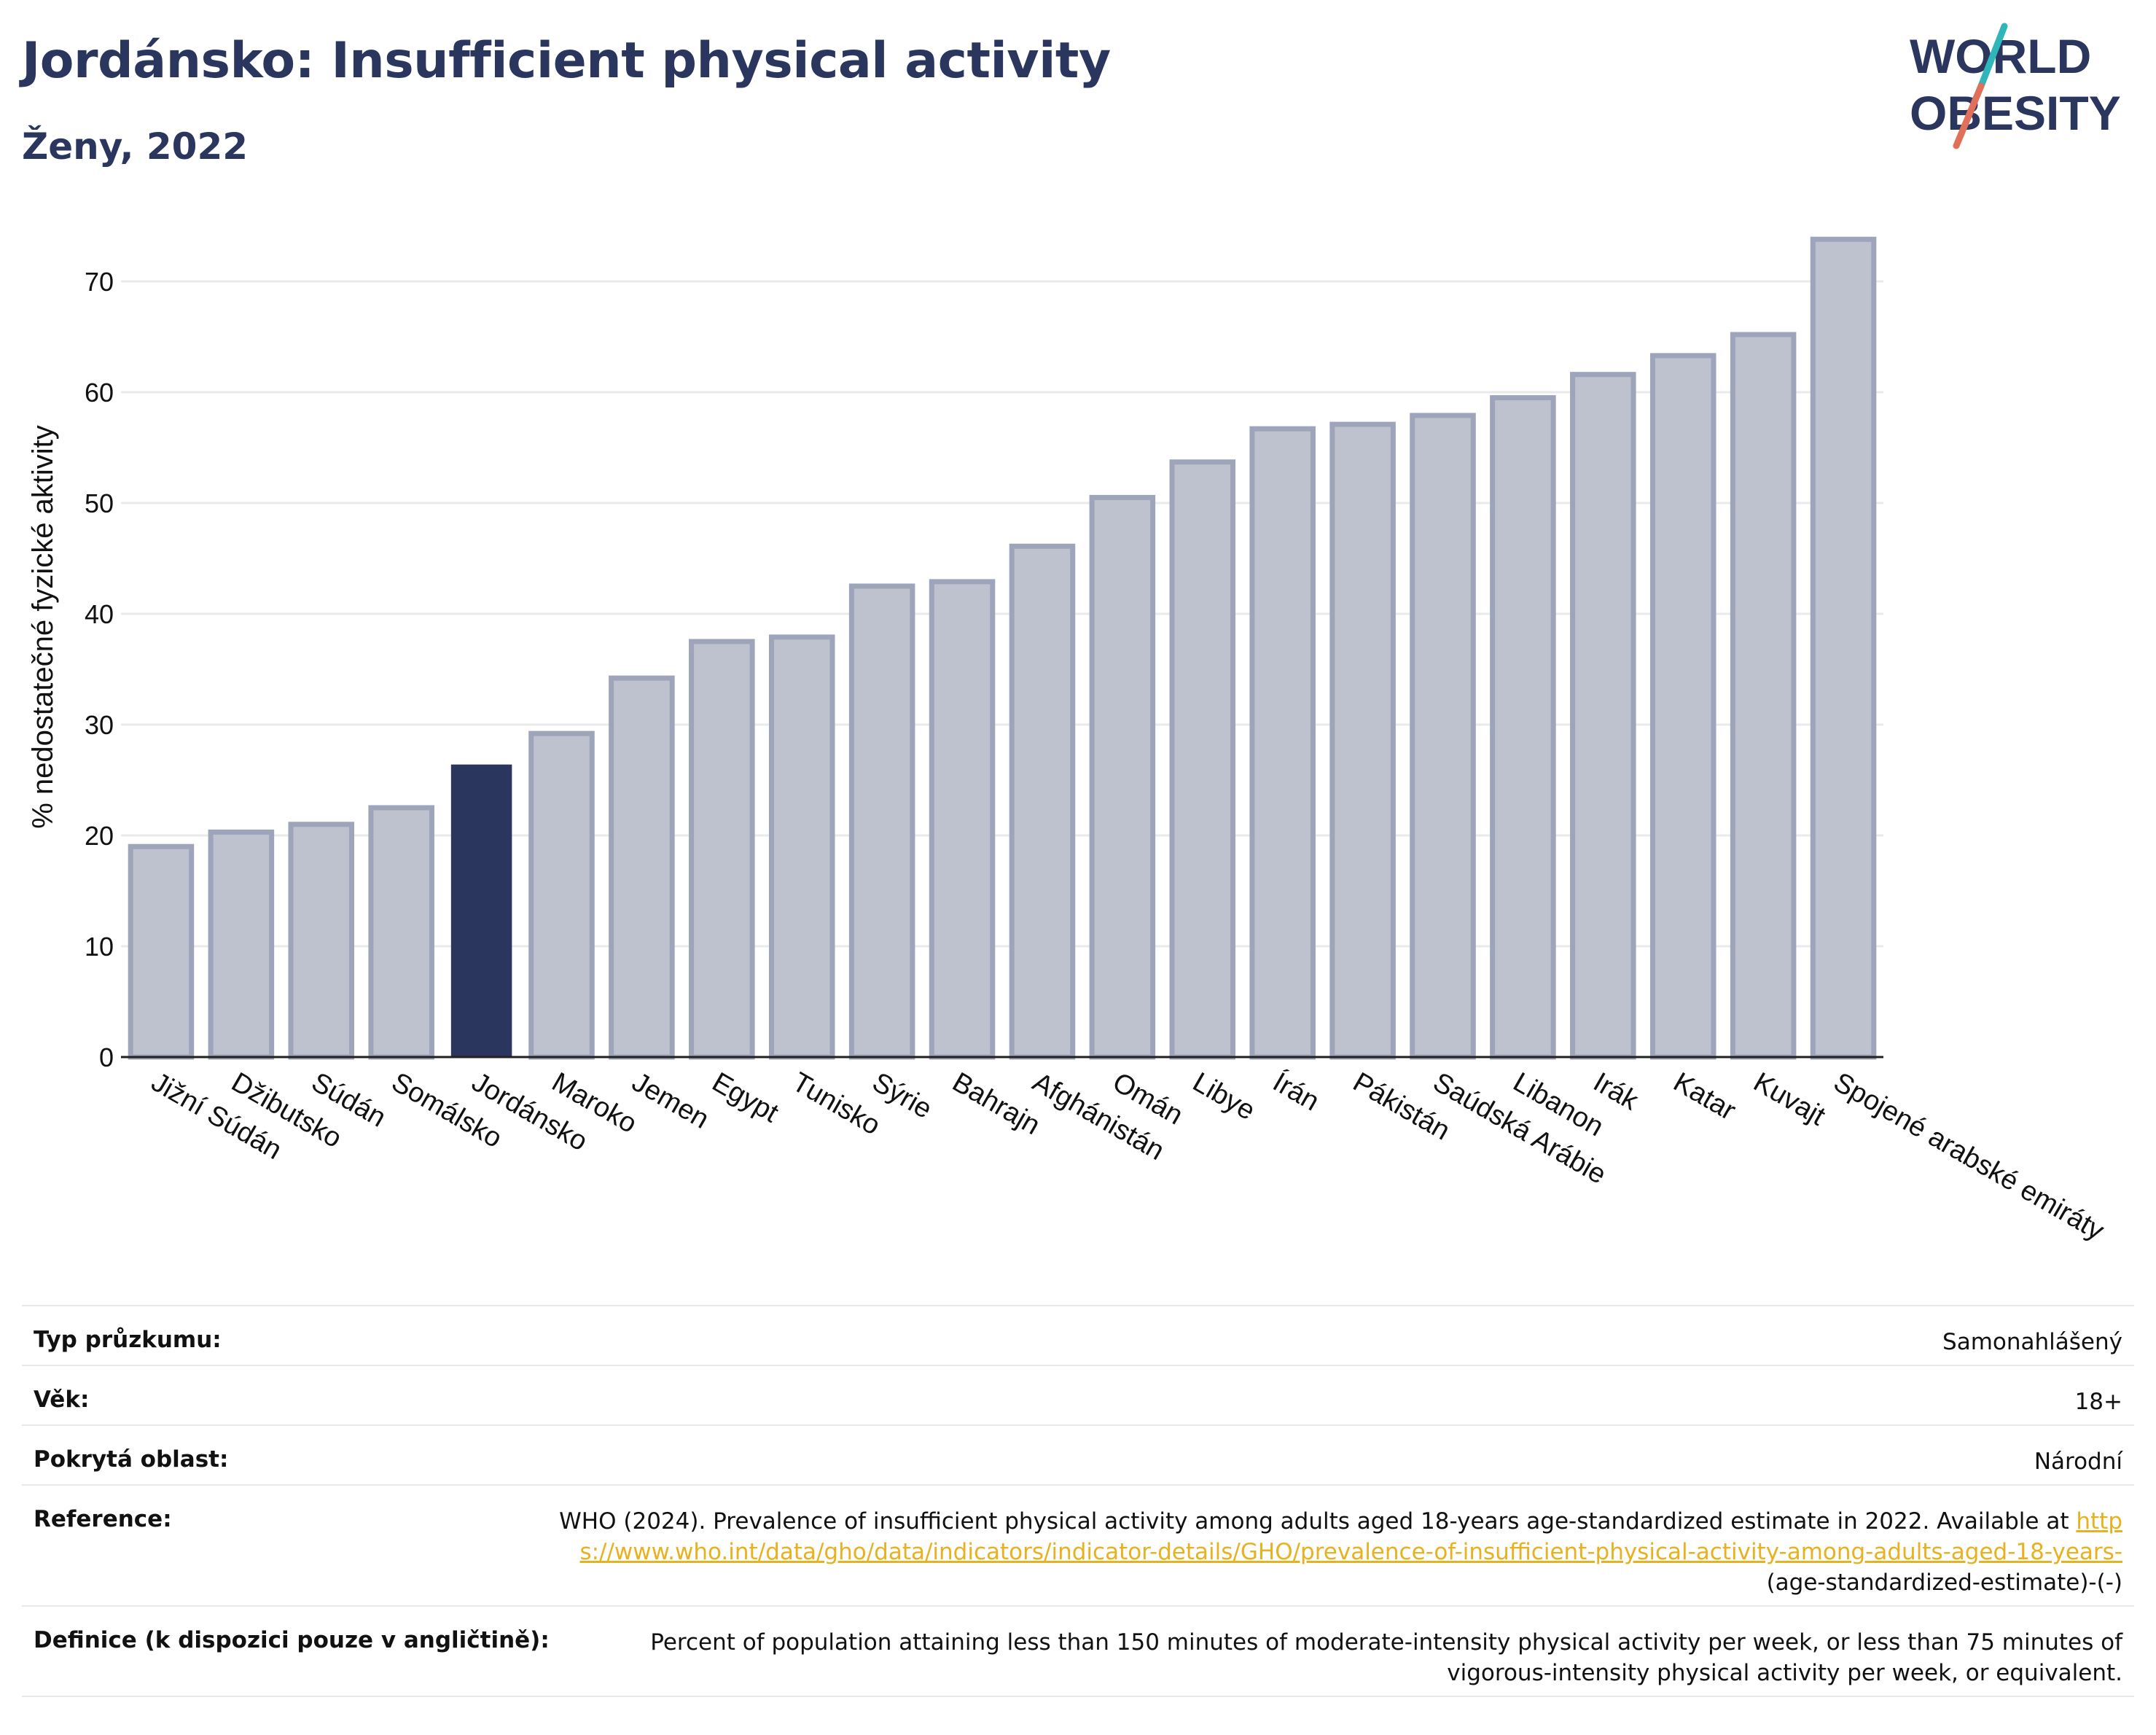  Describe the element at coordinates (1683, 706) in the screenshot. I see `bar-katar` at that location.